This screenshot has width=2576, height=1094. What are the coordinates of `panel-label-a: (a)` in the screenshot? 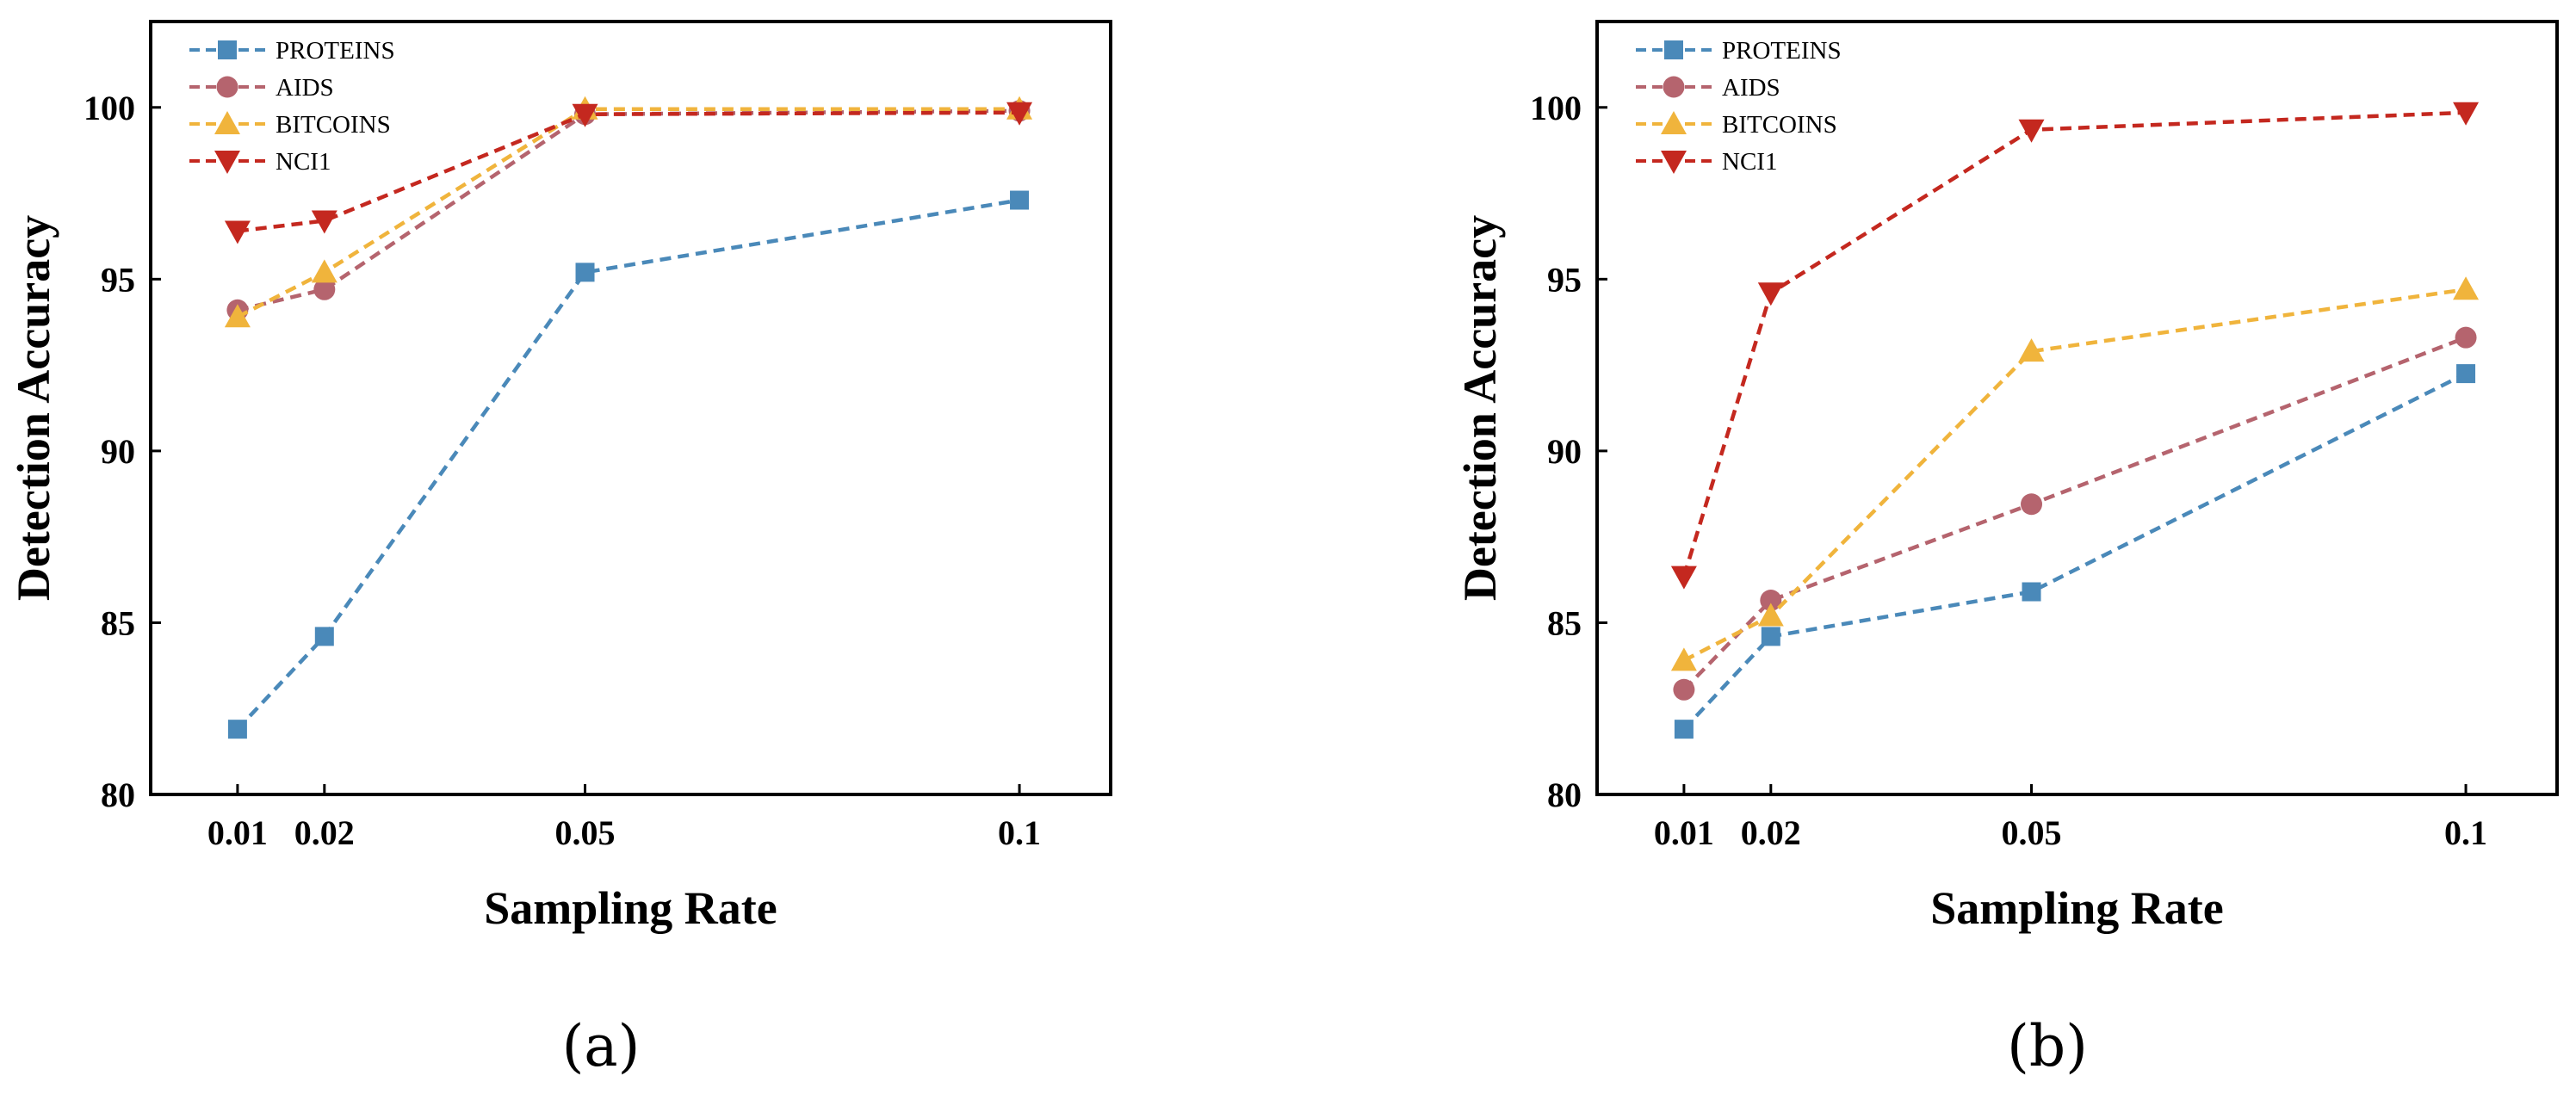 It's located at (601, 1046).